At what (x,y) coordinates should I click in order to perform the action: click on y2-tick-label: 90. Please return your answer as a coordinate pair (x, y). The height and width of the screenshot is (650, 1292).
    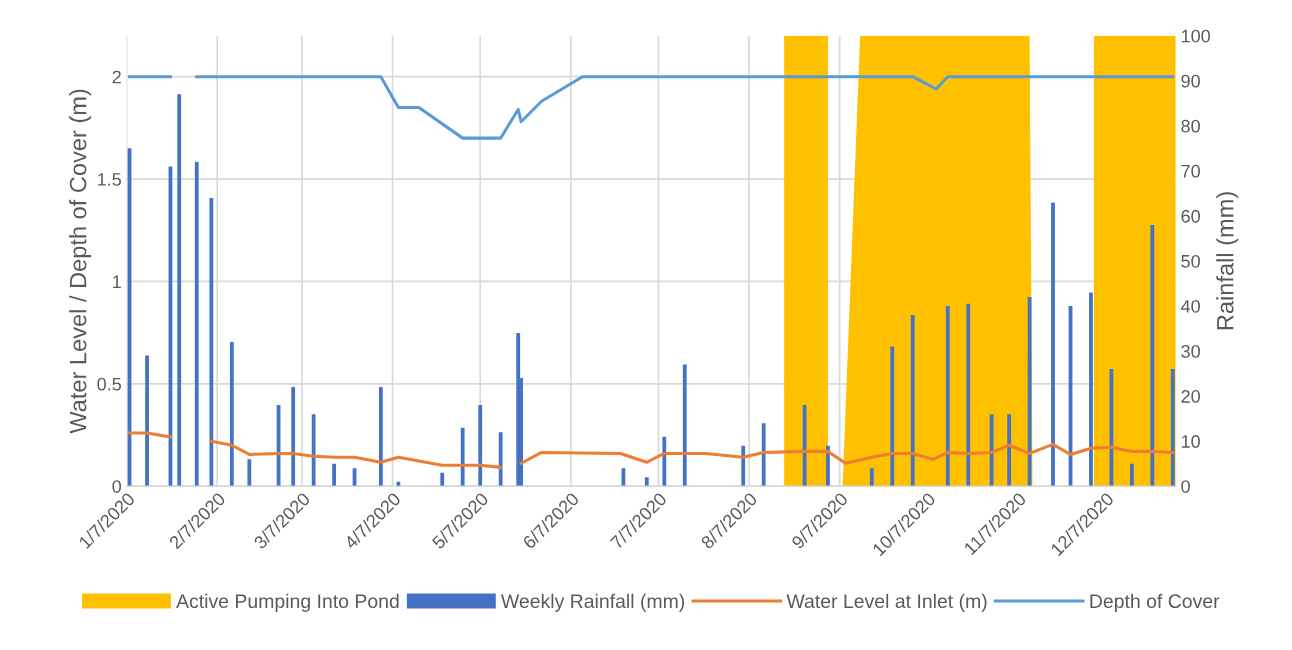
    Looking at the image, I should click on (1190, 81).